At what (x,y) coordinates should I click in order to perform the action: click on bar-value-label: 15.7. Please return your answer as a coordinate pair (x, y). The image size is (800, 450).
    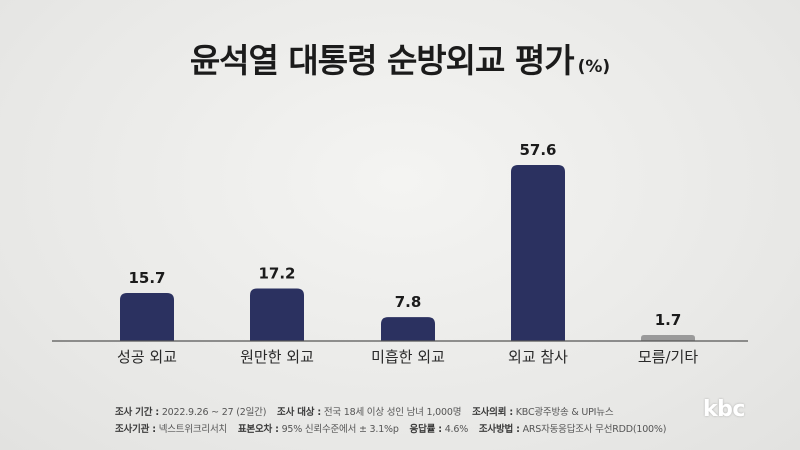
    Looking at the image, I should click on (146, 278).